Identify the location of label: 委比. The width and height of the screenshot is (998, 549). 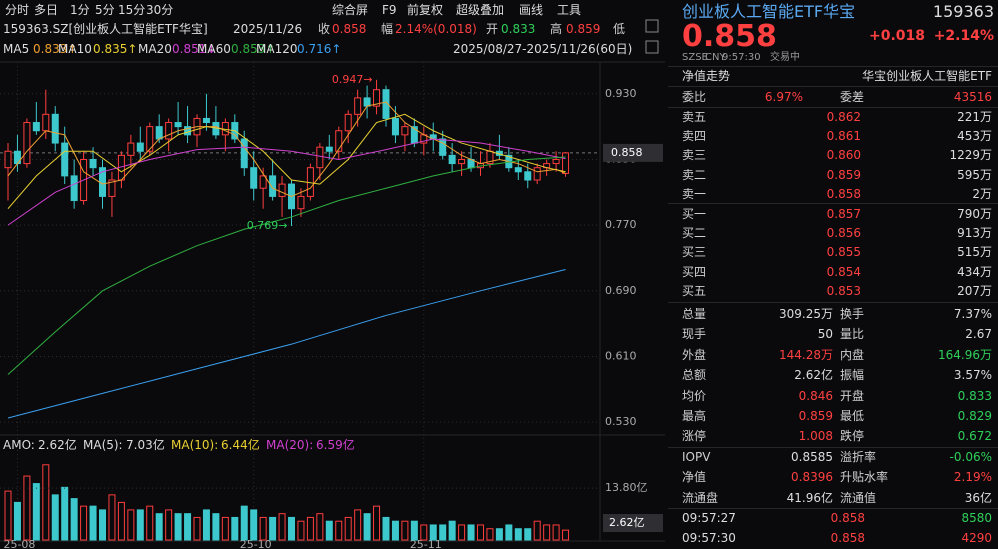
(694, 97).